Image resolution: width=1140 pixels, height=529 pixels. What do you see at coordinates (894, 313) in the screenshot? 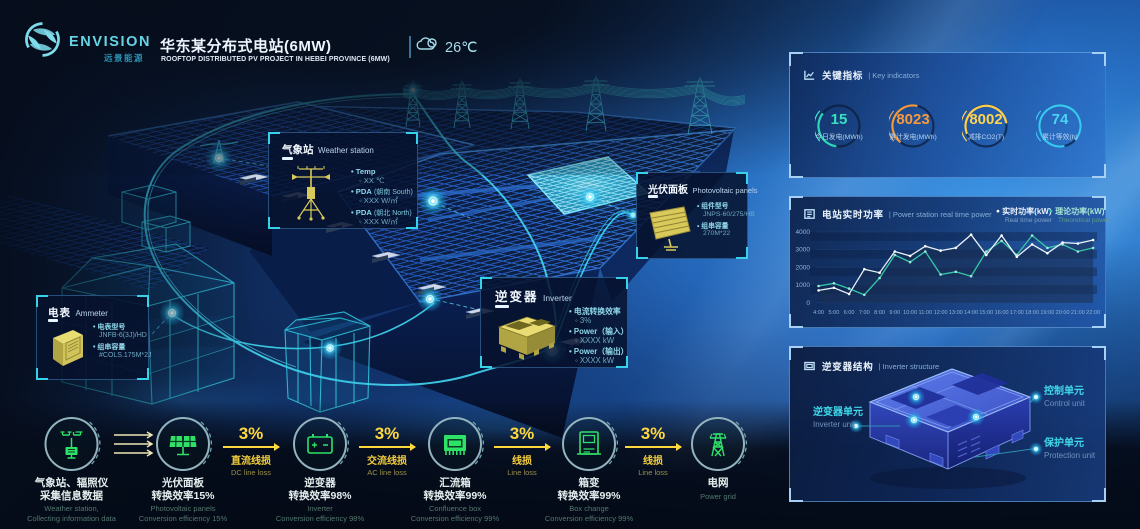
I see `svg-text: 9:00` at bounding box center [894, 313].